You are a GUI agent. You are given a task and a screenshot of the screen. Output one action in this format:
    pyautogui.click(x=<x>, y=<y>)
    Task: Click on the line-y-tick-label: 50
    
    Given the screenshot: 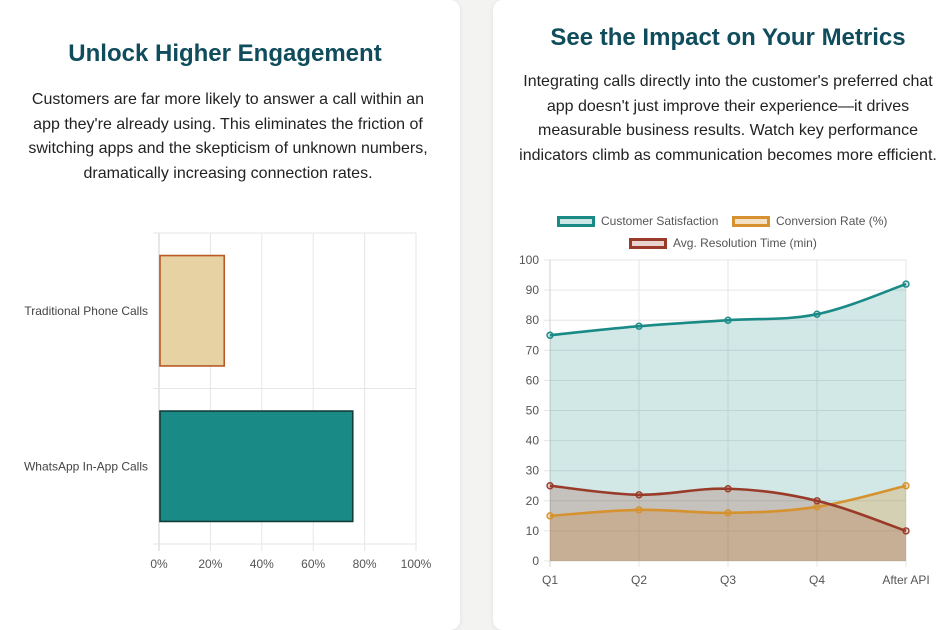 What is the action you would take?
    pyautogui.click(x=533, y=411)
    